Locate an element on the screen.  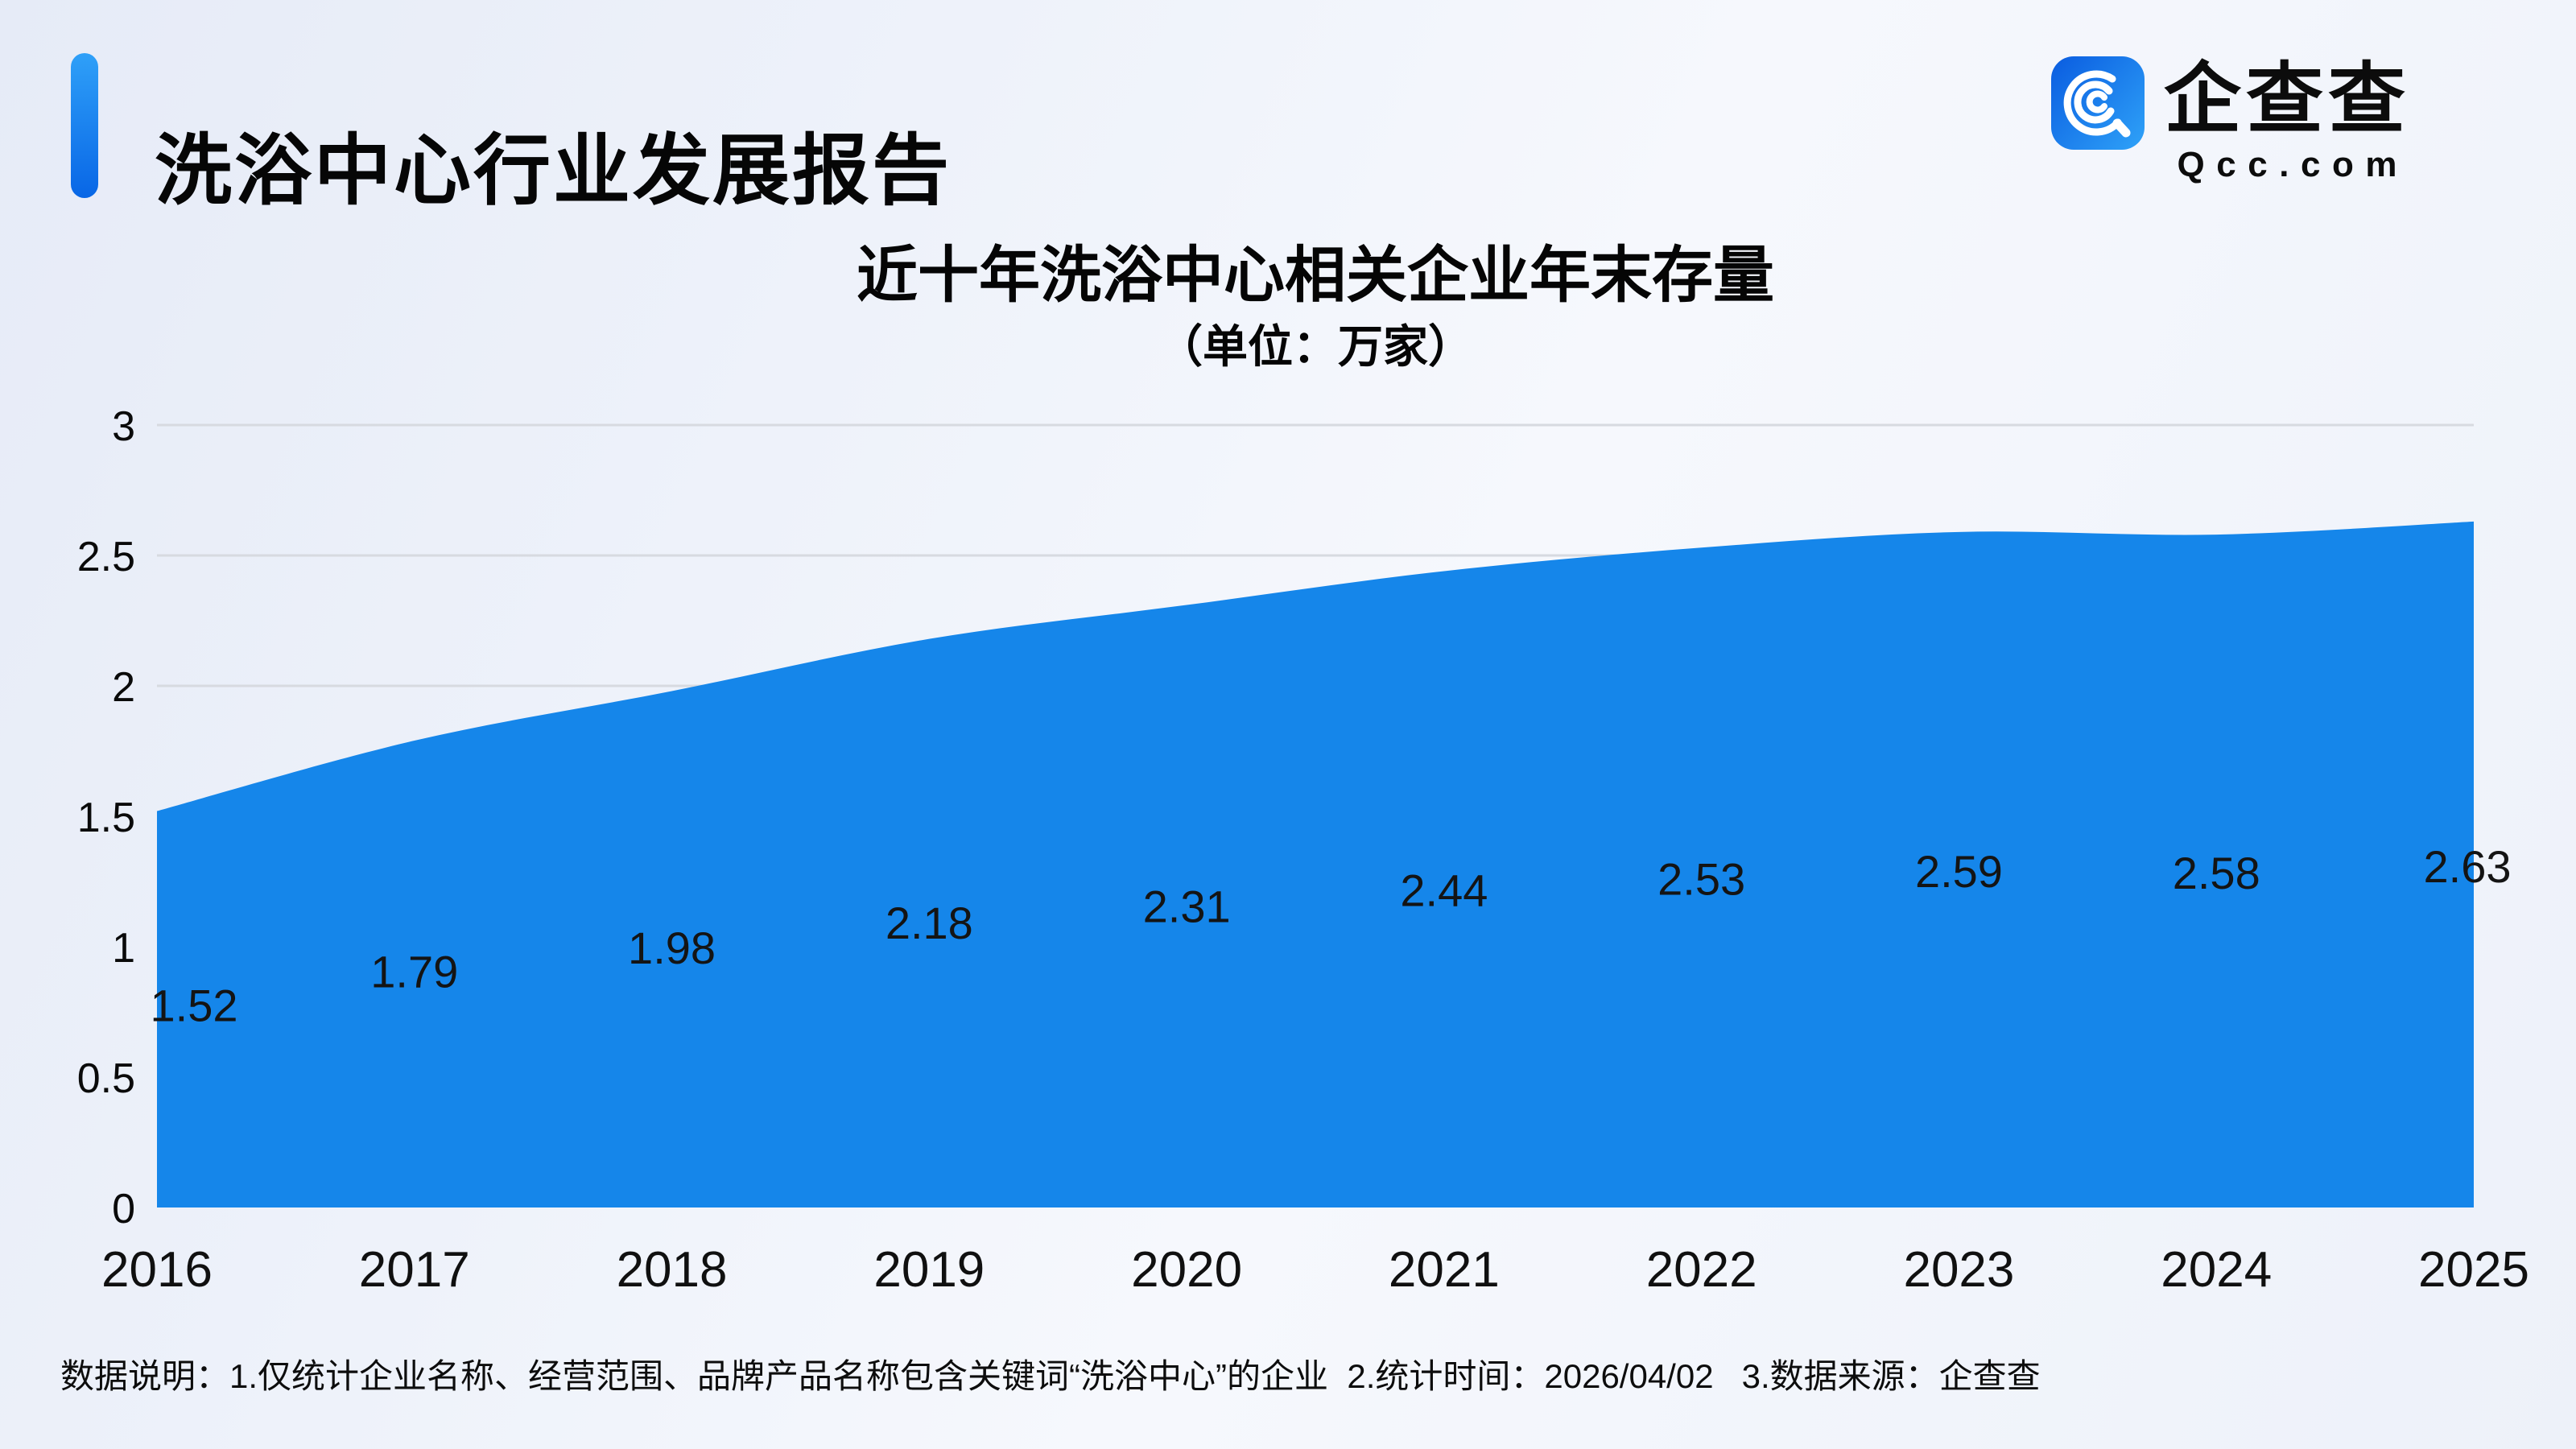
x-tick-label: 2025 is located at coordinates (2473, 1270).